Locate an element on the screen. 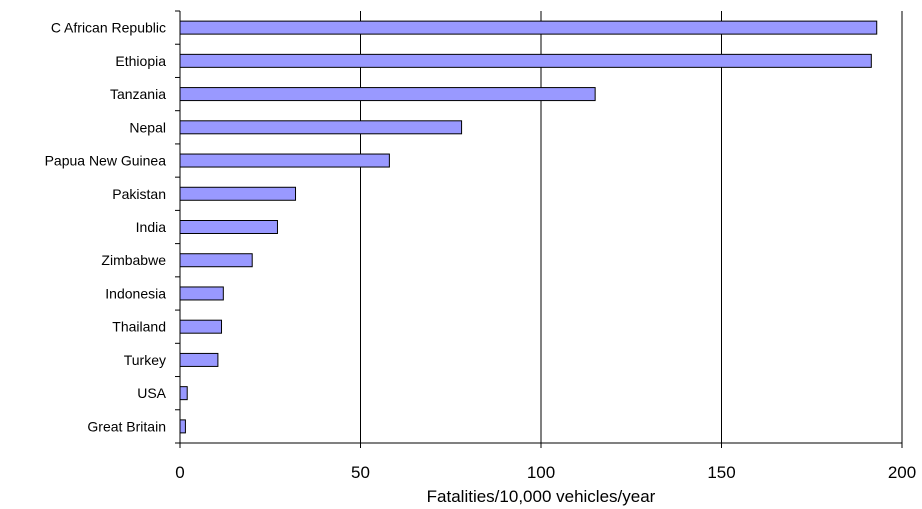 Image resolution: width=922 pixels, height=509 pixels. category-label-zimbabwe: Zimbabwe is located at coordinates (133, 260).